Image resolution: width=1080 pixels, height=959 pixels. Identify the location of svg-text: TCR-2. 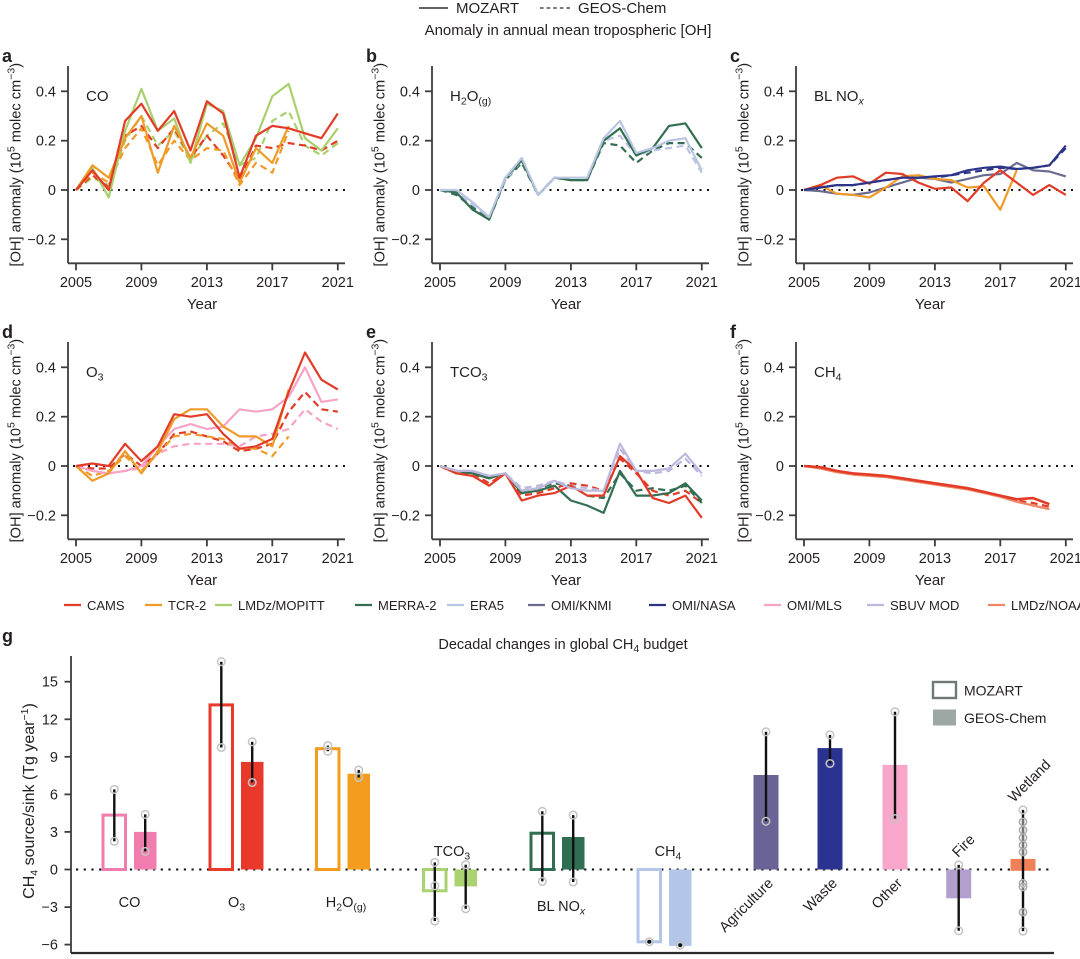
(187, 605).